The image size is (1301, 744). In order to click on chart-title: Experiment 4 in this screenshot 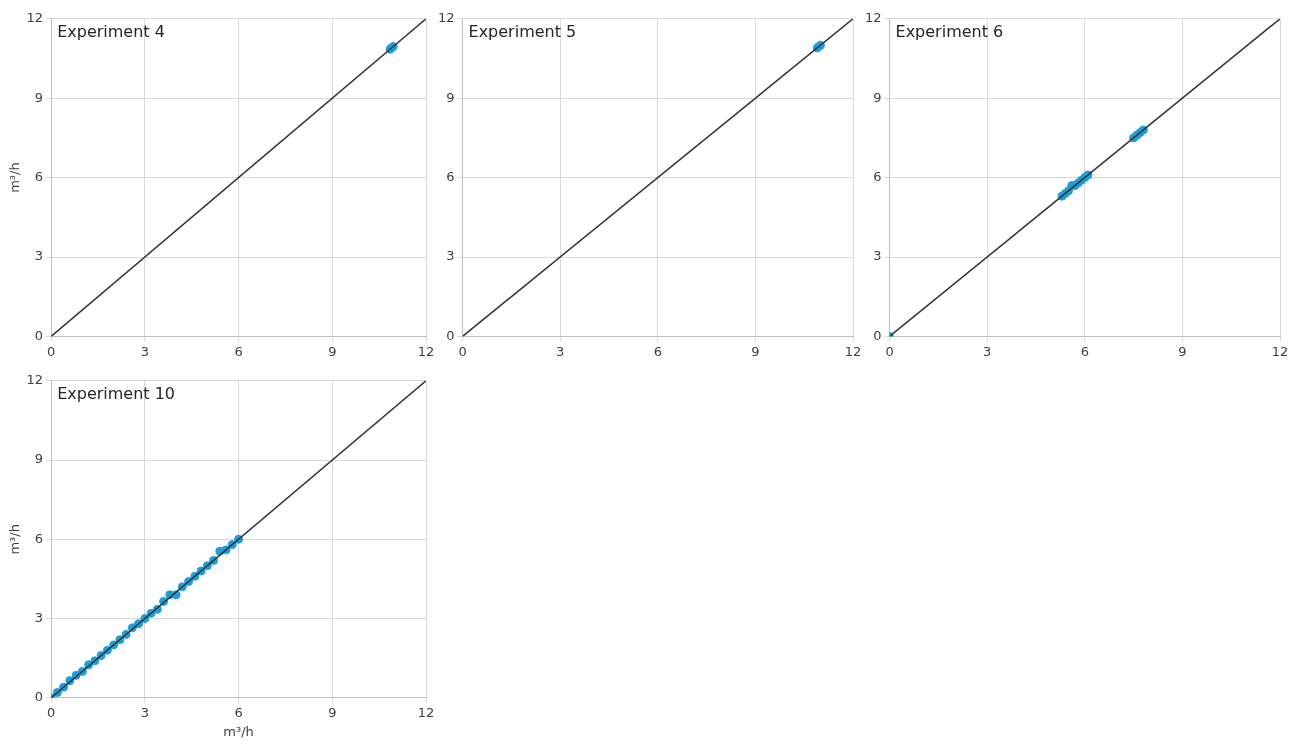, I will do `click(111, 31)`.